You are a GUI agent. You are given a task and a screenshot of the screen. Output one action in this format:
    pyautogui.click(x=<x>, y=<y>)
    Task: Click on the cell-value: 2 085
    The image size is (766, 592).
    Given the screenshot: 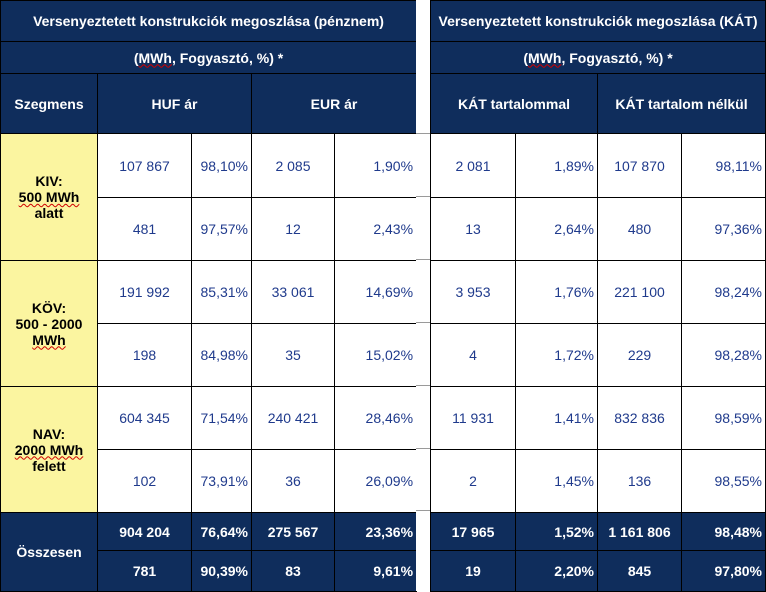 What is the action you would take?
    pyautogui.click(x=293, y=165)
    